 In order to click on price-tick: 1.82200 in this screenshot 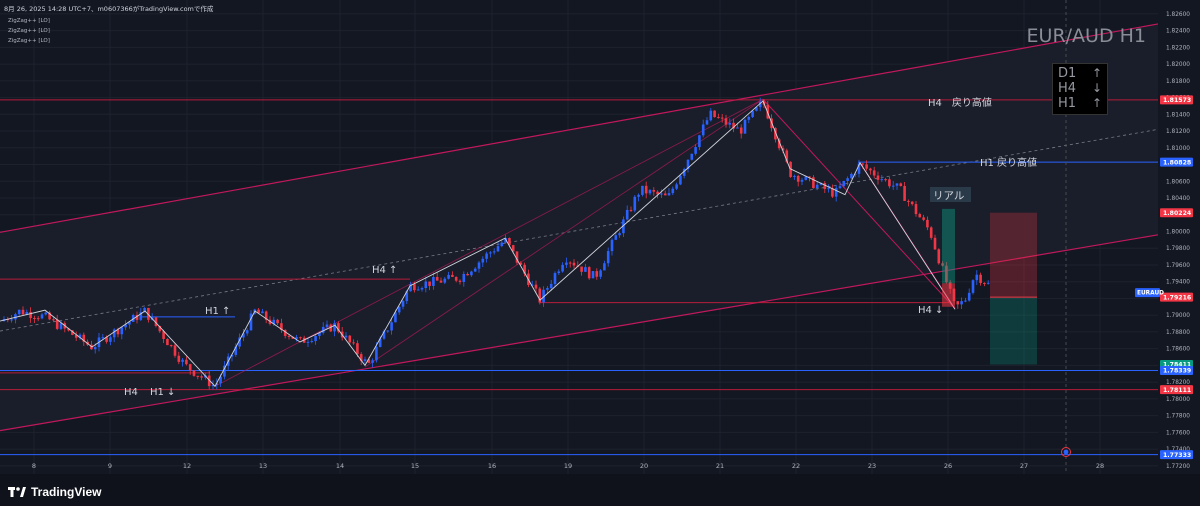, I will do `click(1178, 48)`.